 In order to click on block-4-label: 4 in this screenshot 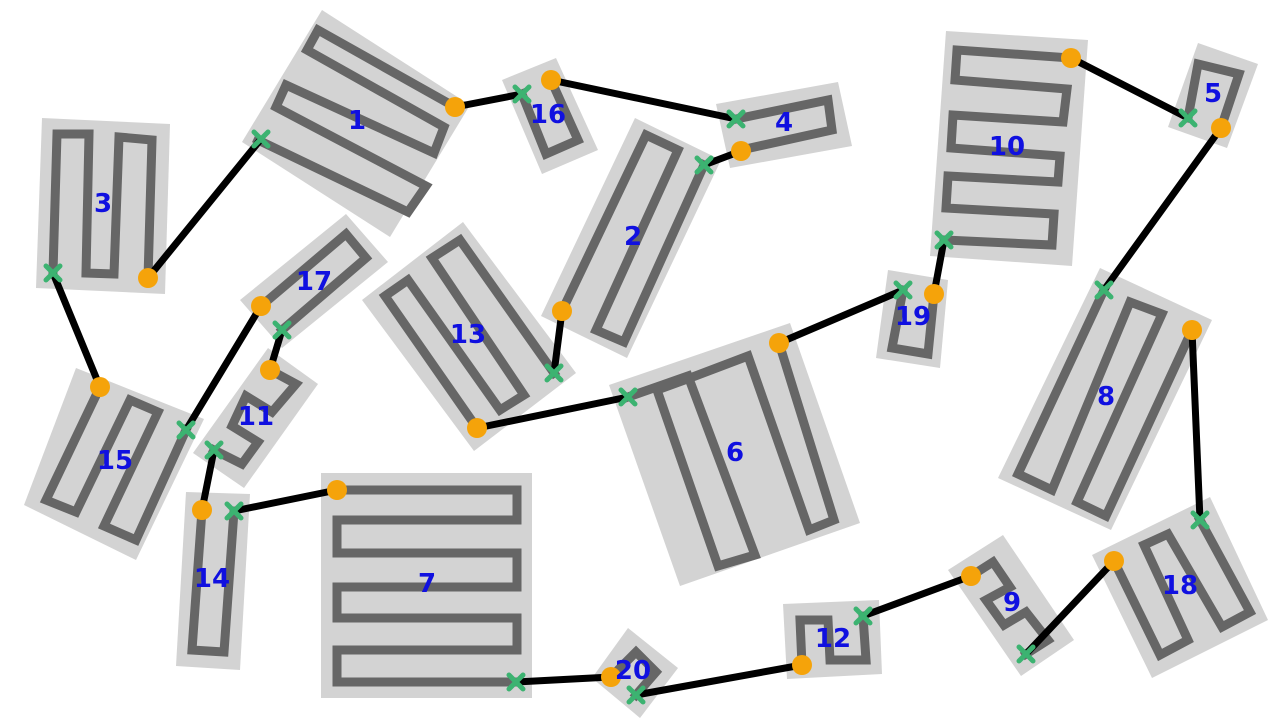, I will do `click(784, 123)`.